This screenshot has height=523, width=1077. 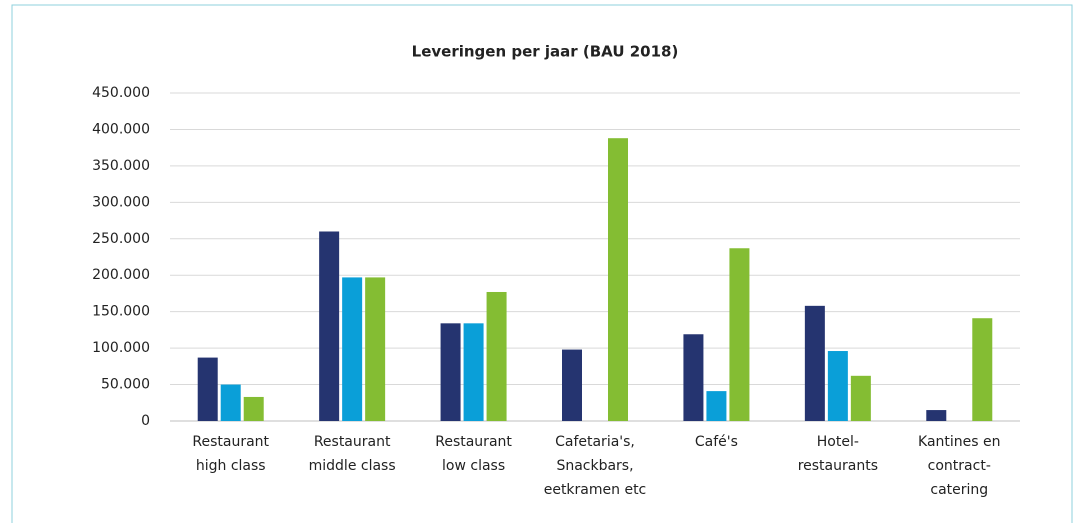 I want to click on x-tick-label: contract-, so click(x=959, y=466).